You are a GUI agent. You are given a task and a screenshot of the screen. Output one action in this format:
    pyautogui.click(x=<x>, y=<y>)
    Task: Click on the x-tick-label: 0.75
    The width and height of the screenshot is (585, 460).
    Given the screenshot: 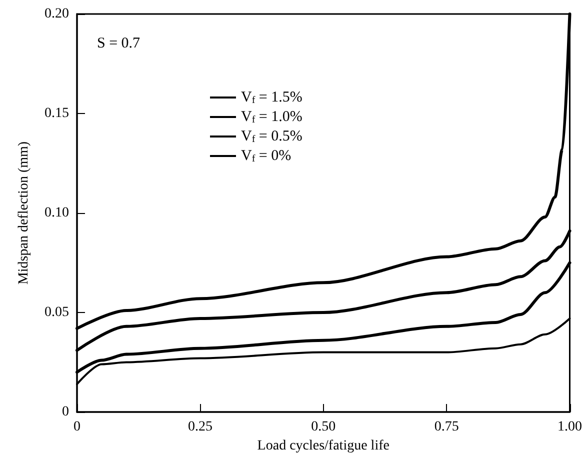 What is the action you would take?
    pyautogui.click(x=446, y=427)
    